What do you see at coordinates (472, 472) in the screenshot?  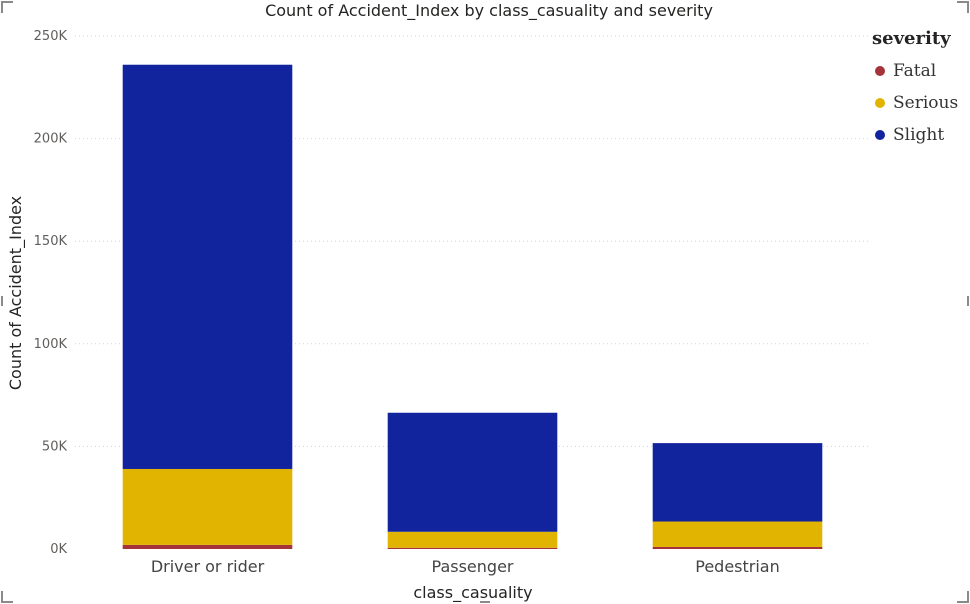 I see `bar-slight-passenger` at bounding box center [472, 472].